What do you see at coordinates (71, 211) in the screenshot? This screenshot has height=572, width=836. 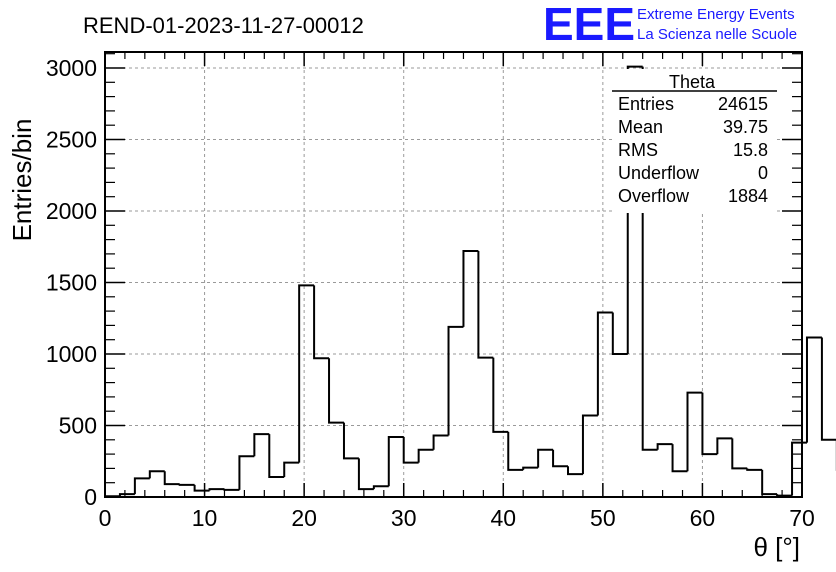 I see `y-tick-label: 2000` at bounding box center [71, 211].